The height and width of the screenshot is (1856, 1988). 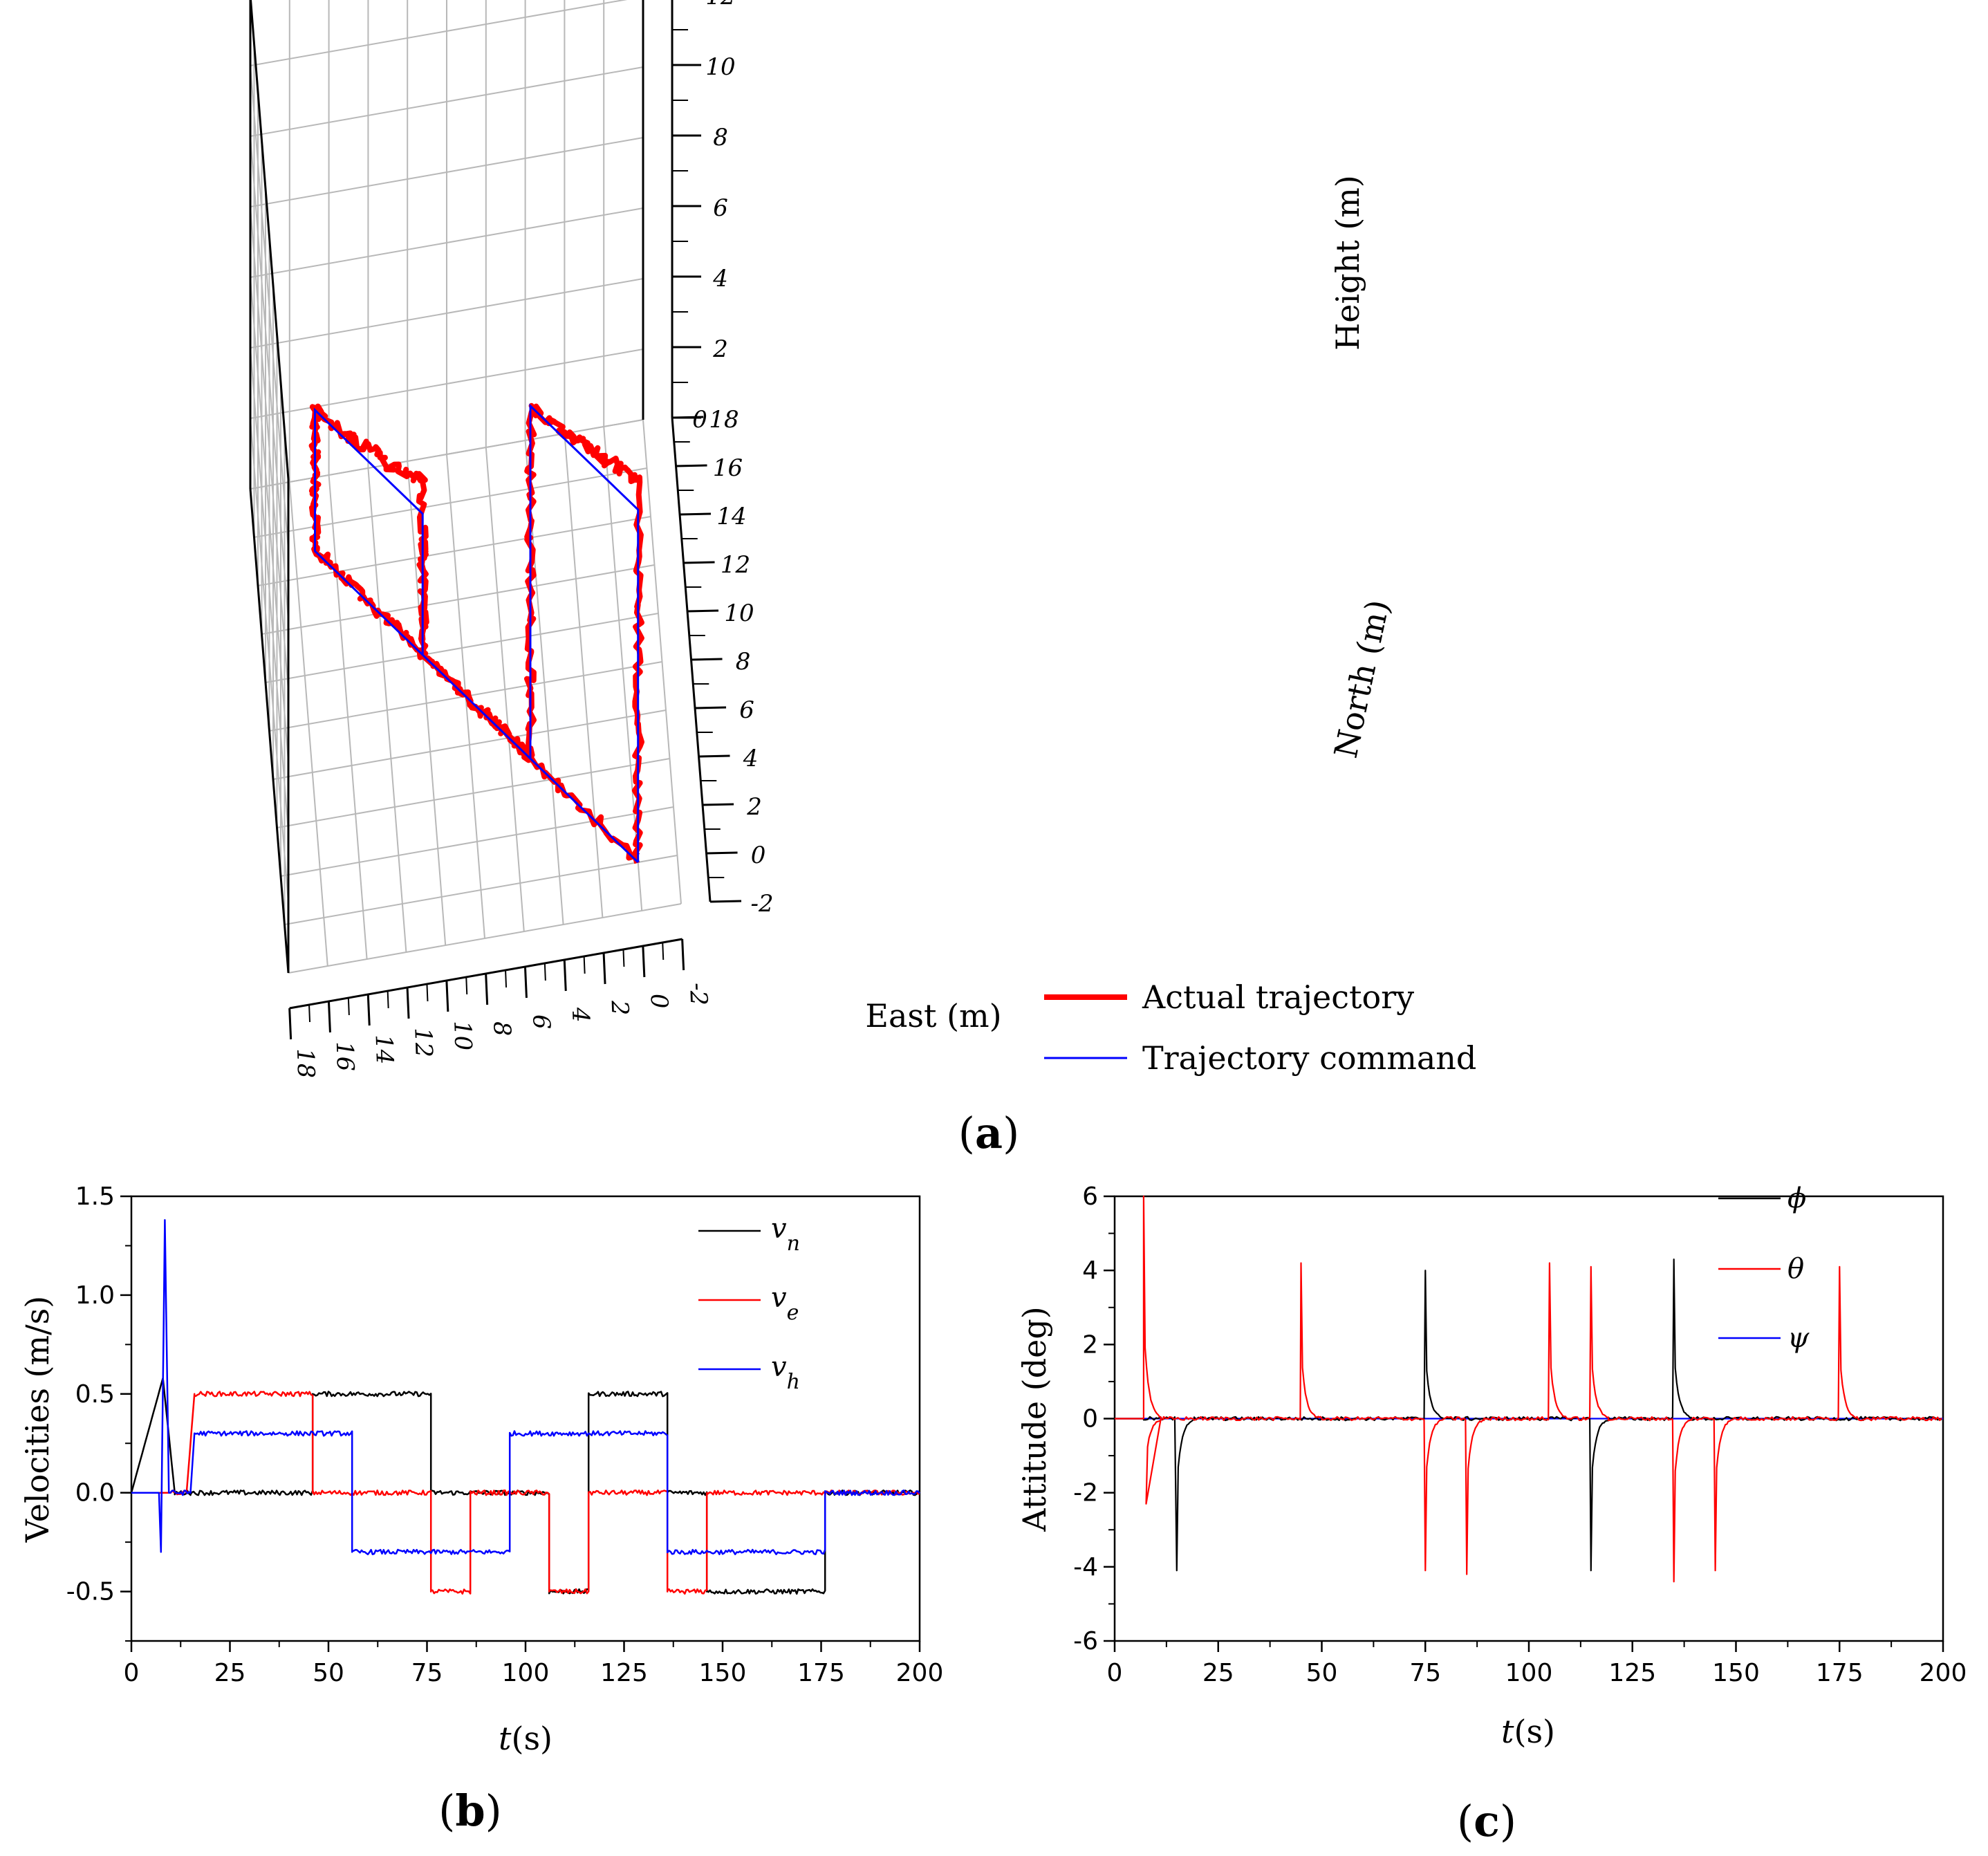 I want to click on frame-edge-3d, so click(x=270, y=240).